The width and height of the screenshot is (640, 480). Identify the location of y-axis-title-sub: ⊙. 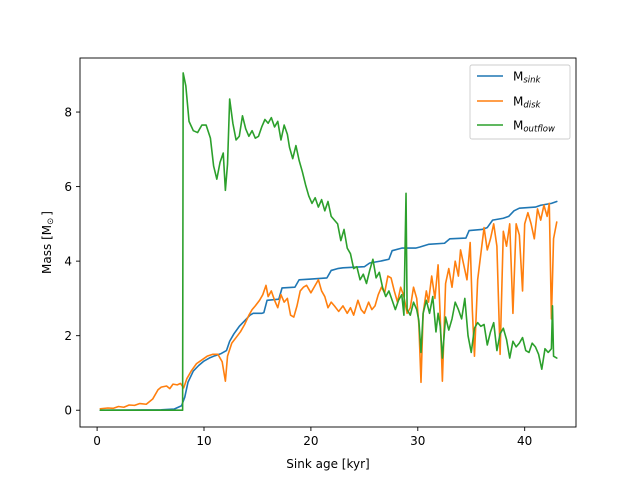
(51, 221).